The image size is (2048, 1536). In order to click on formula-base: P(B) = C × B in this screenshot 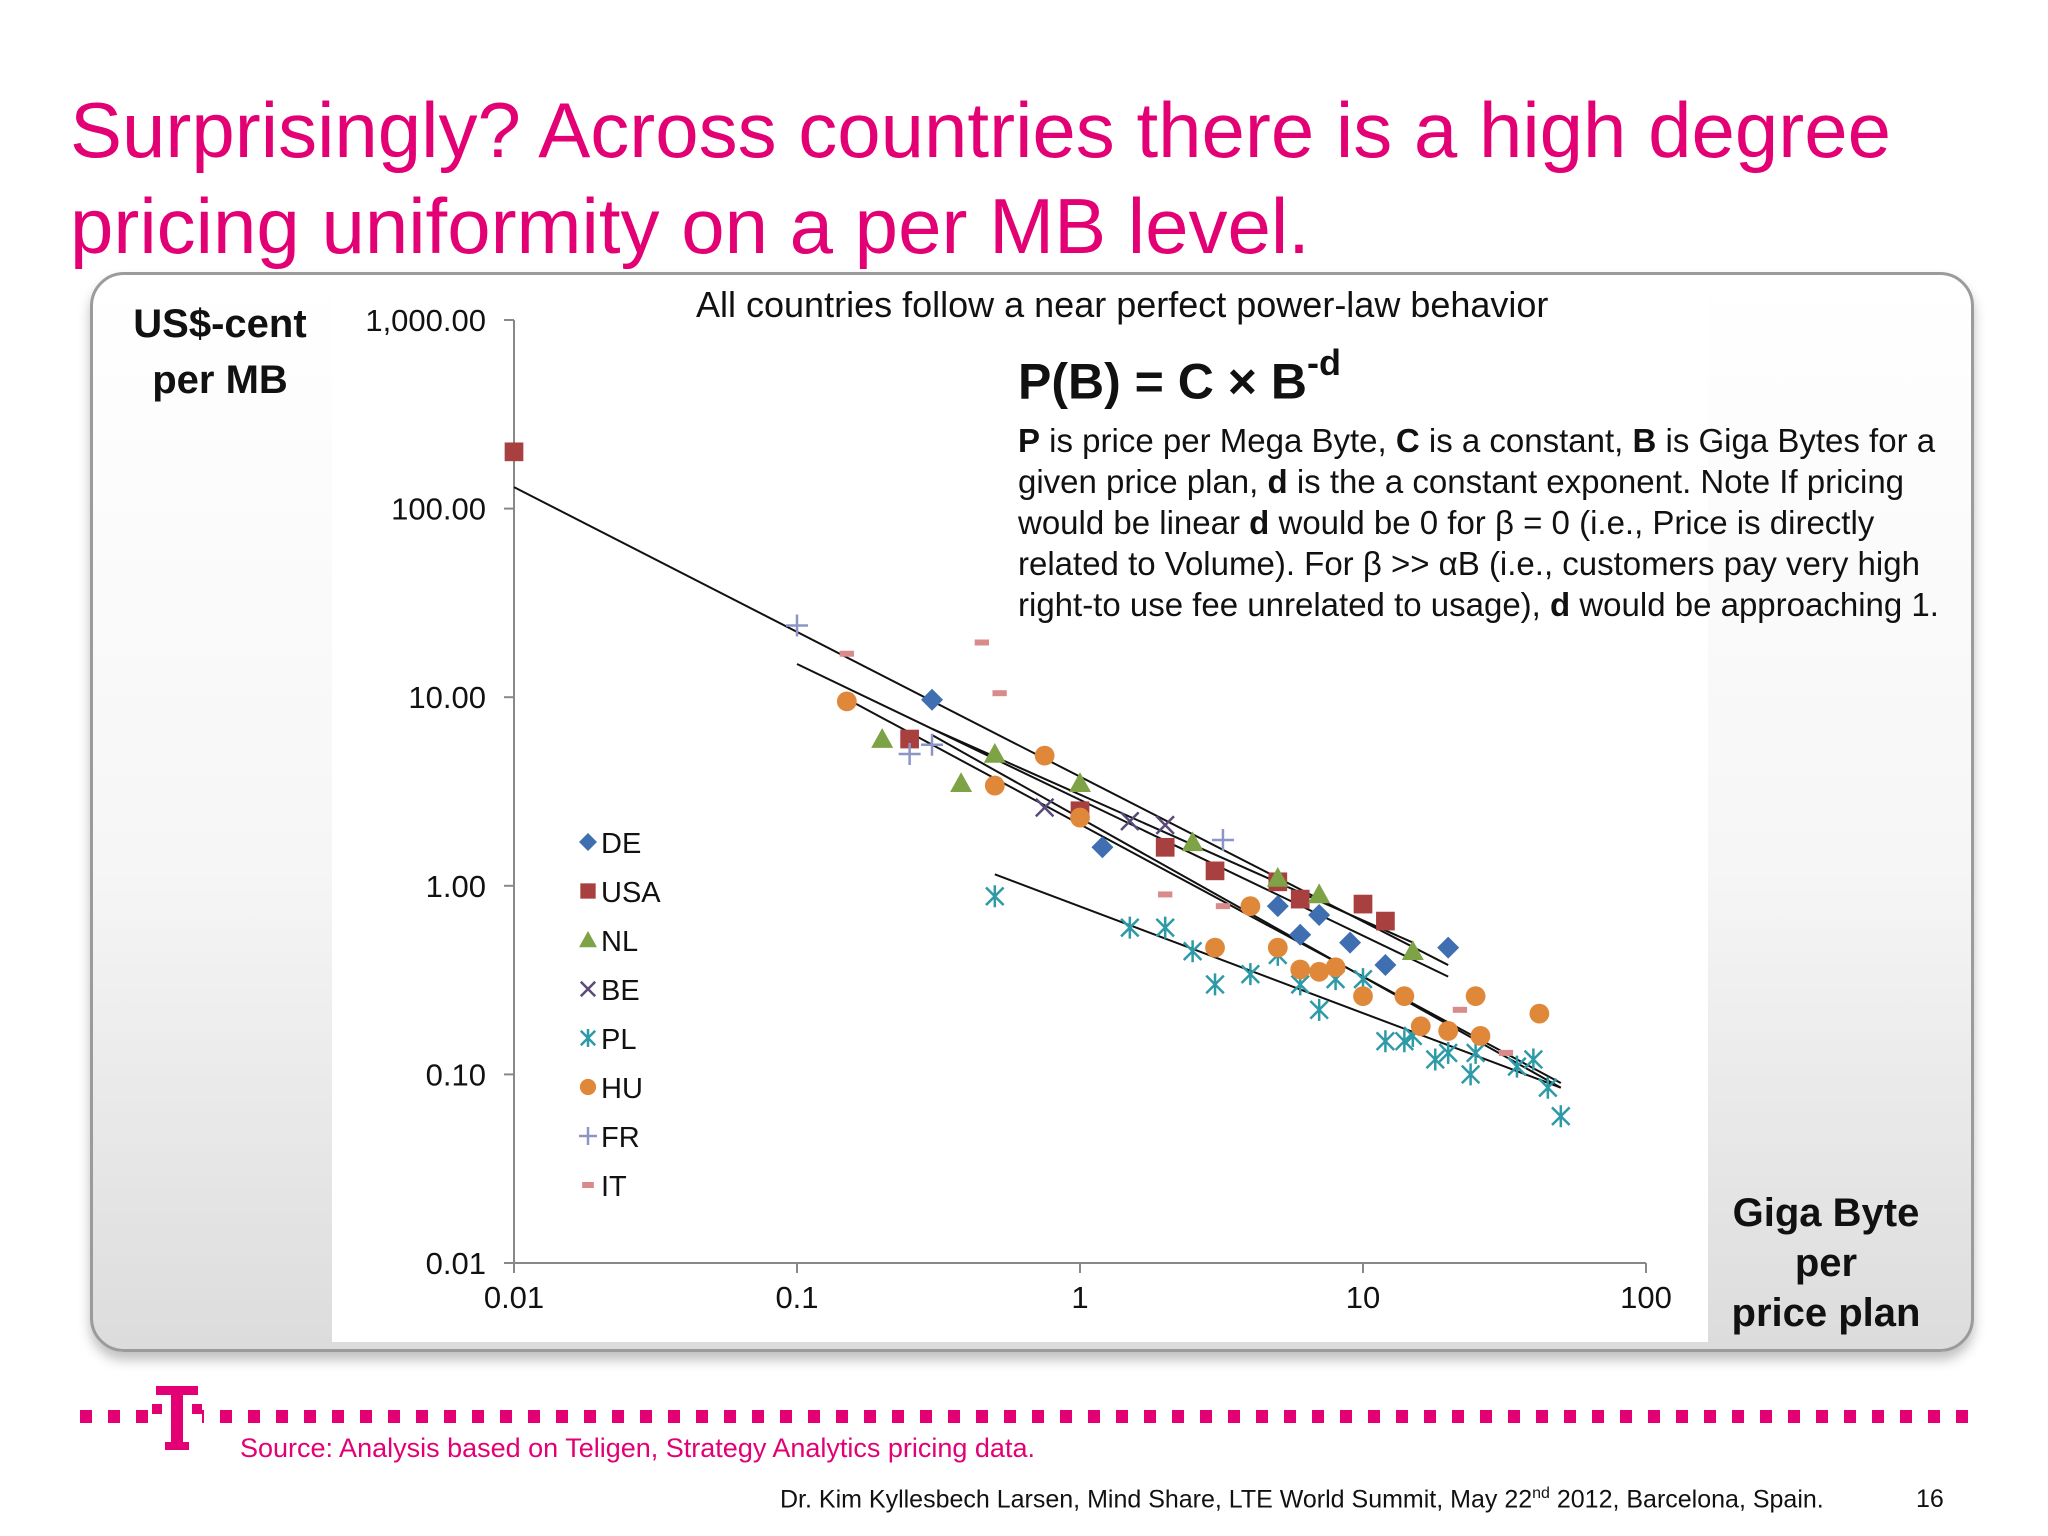, I will do `click(1162, 381)`.